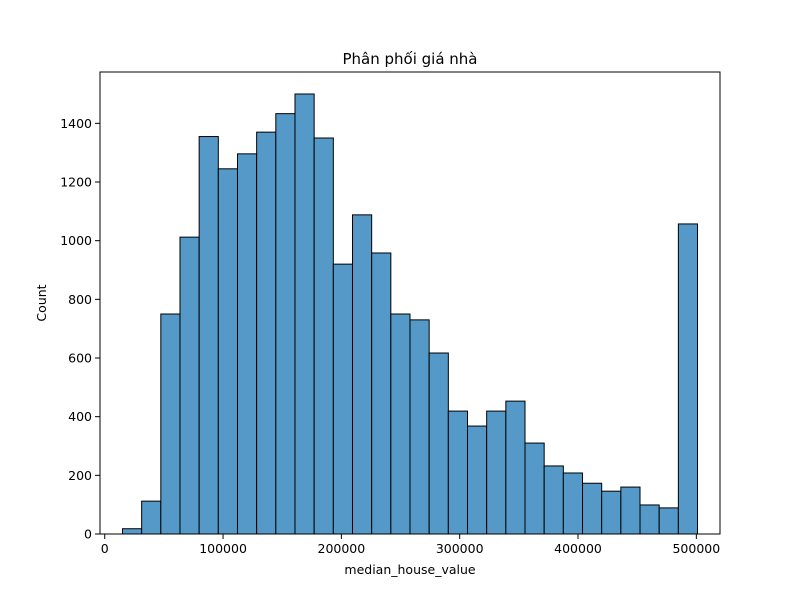  What do you see at coordinates (410, 545) in the screenshot?
I see `x-axis-ticks: 0 100000 200000 300000 400000 500000` at bounding box center [410, 545].